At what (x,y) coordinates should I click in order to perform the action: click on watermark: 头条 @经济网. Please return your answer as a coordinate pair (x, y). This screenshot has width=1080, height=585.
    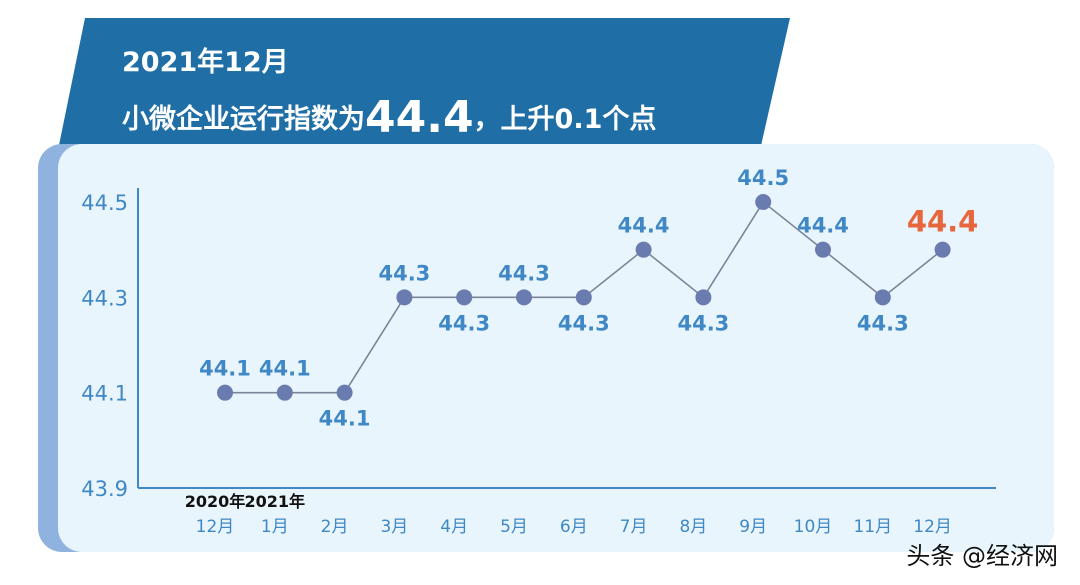
    Looking at the image, I should click on (982, 553).